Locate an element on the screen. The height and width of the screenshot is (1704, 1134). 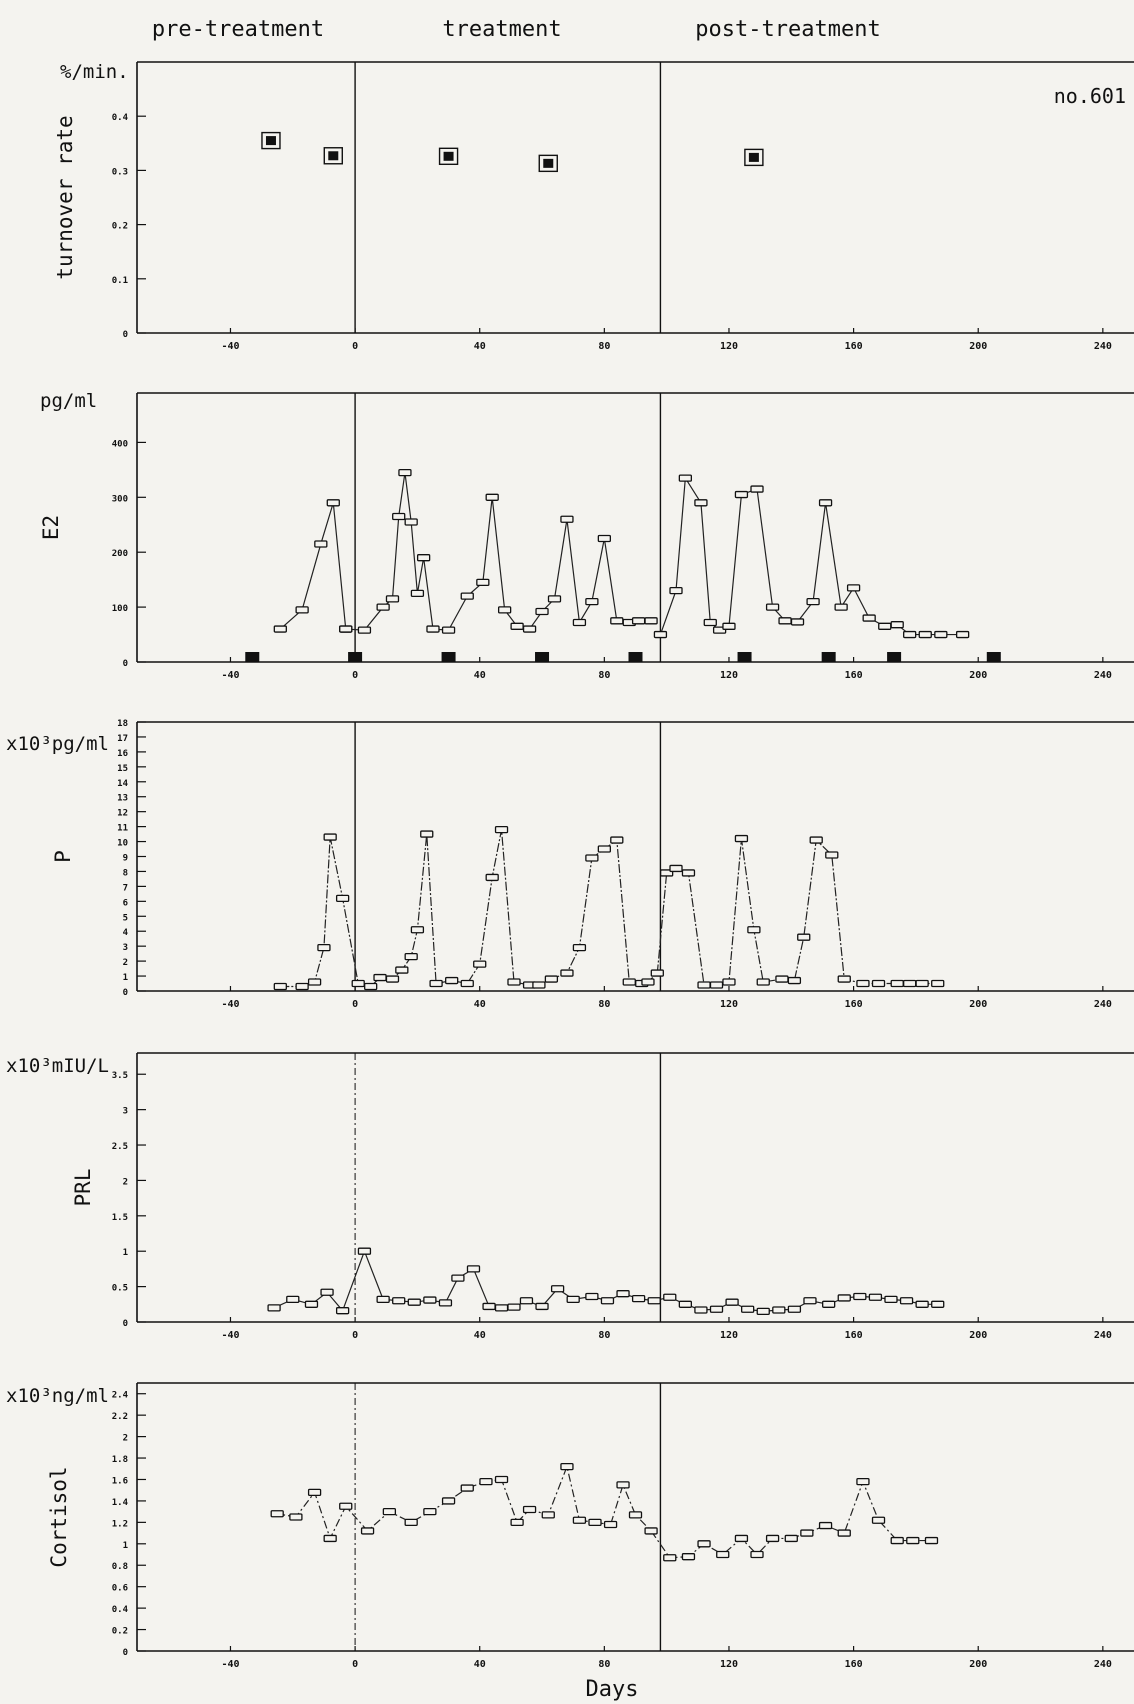
y-tick-label: 0.8 is located at coordinates (120, 1567).